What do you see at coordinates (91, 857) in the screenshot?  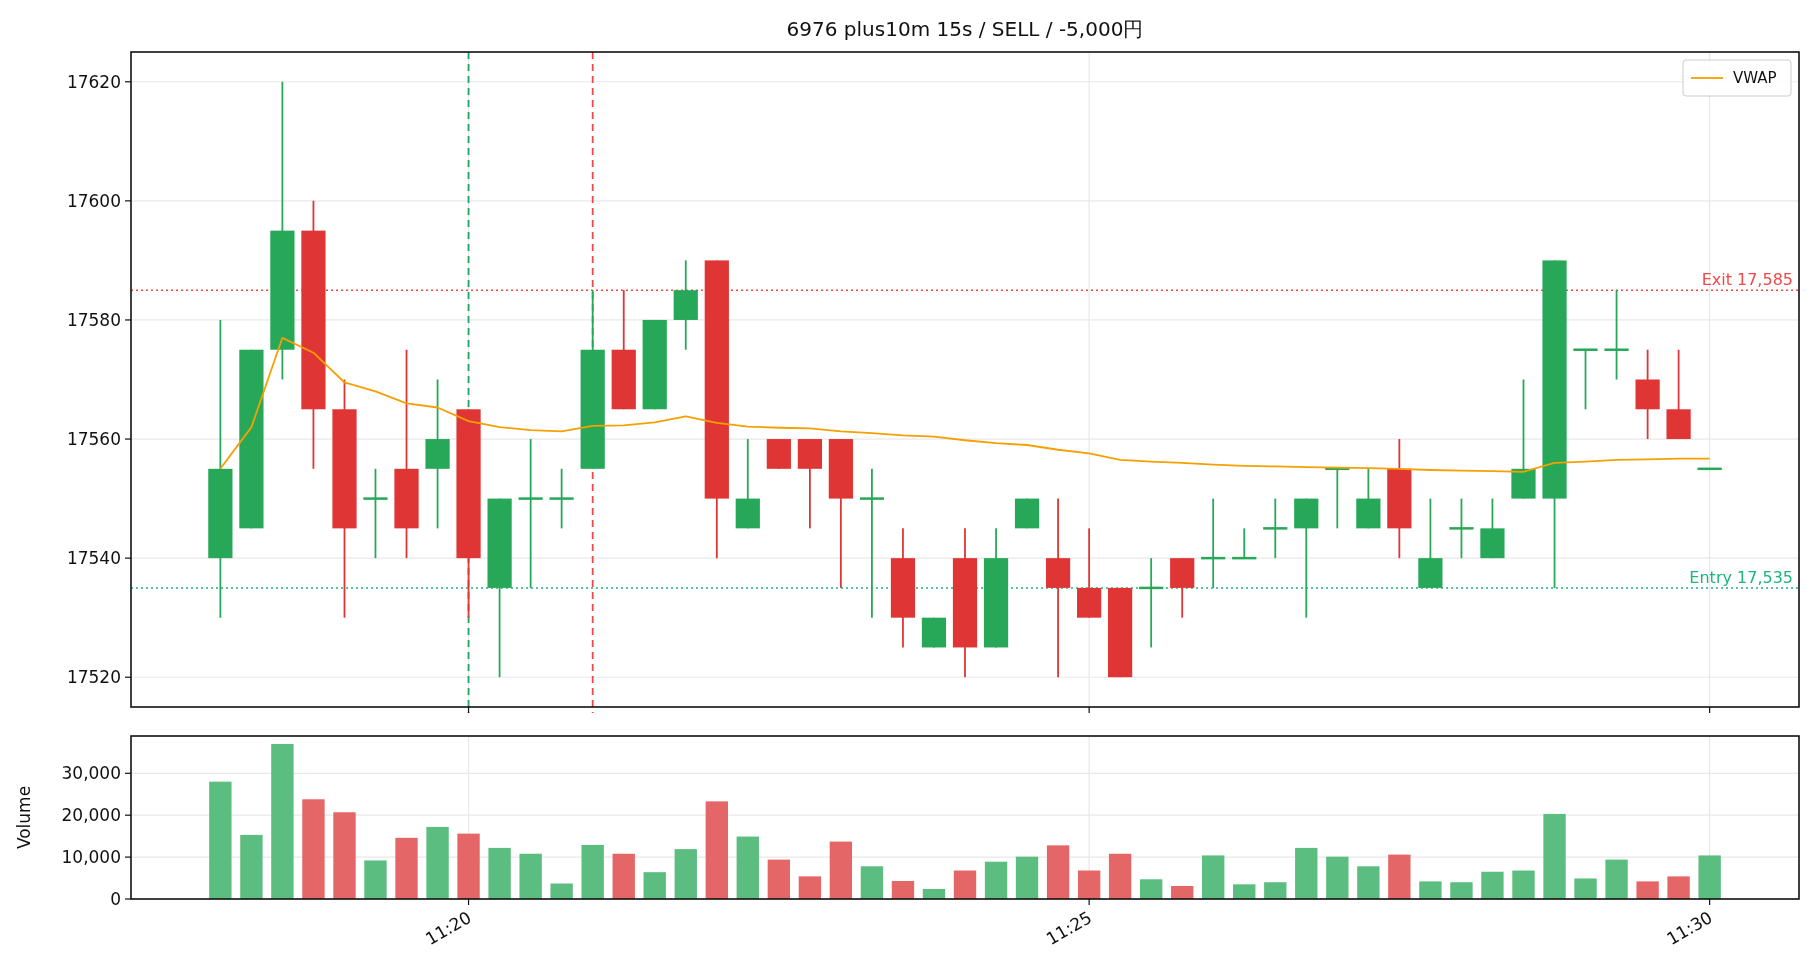 I see `y-tick-label: 10,000` at bounding box center [91, 857].